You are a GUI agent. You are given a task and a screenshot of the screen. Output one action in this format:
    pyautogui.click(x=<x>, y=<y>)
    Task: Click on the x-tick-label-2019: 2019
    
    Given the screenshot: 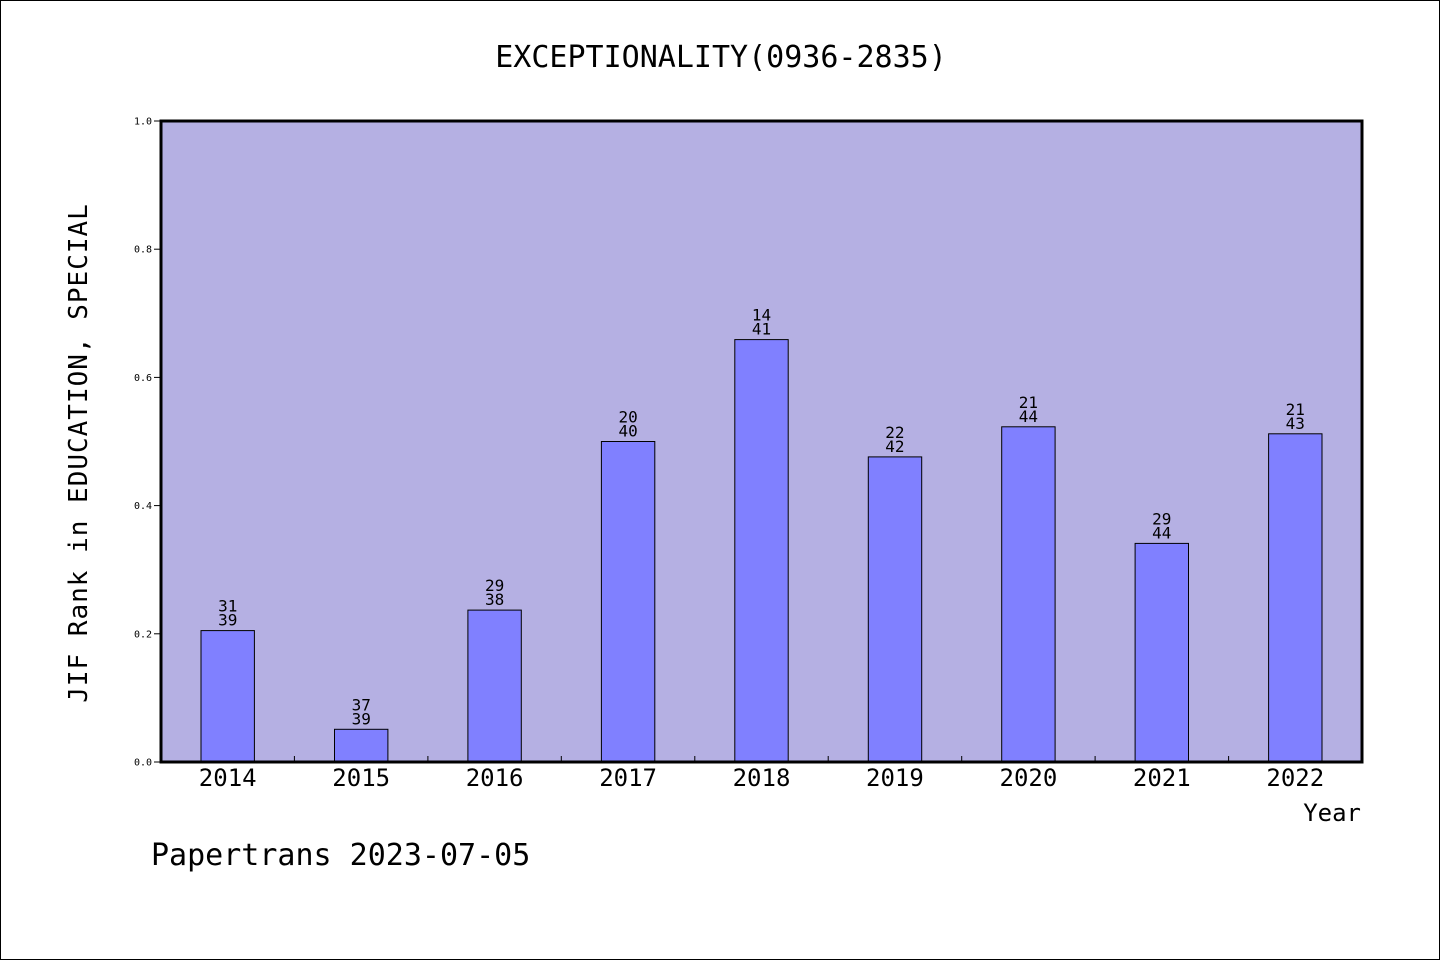 What is the action you would take?
    pyautogui.click(x=895, y=778)
    